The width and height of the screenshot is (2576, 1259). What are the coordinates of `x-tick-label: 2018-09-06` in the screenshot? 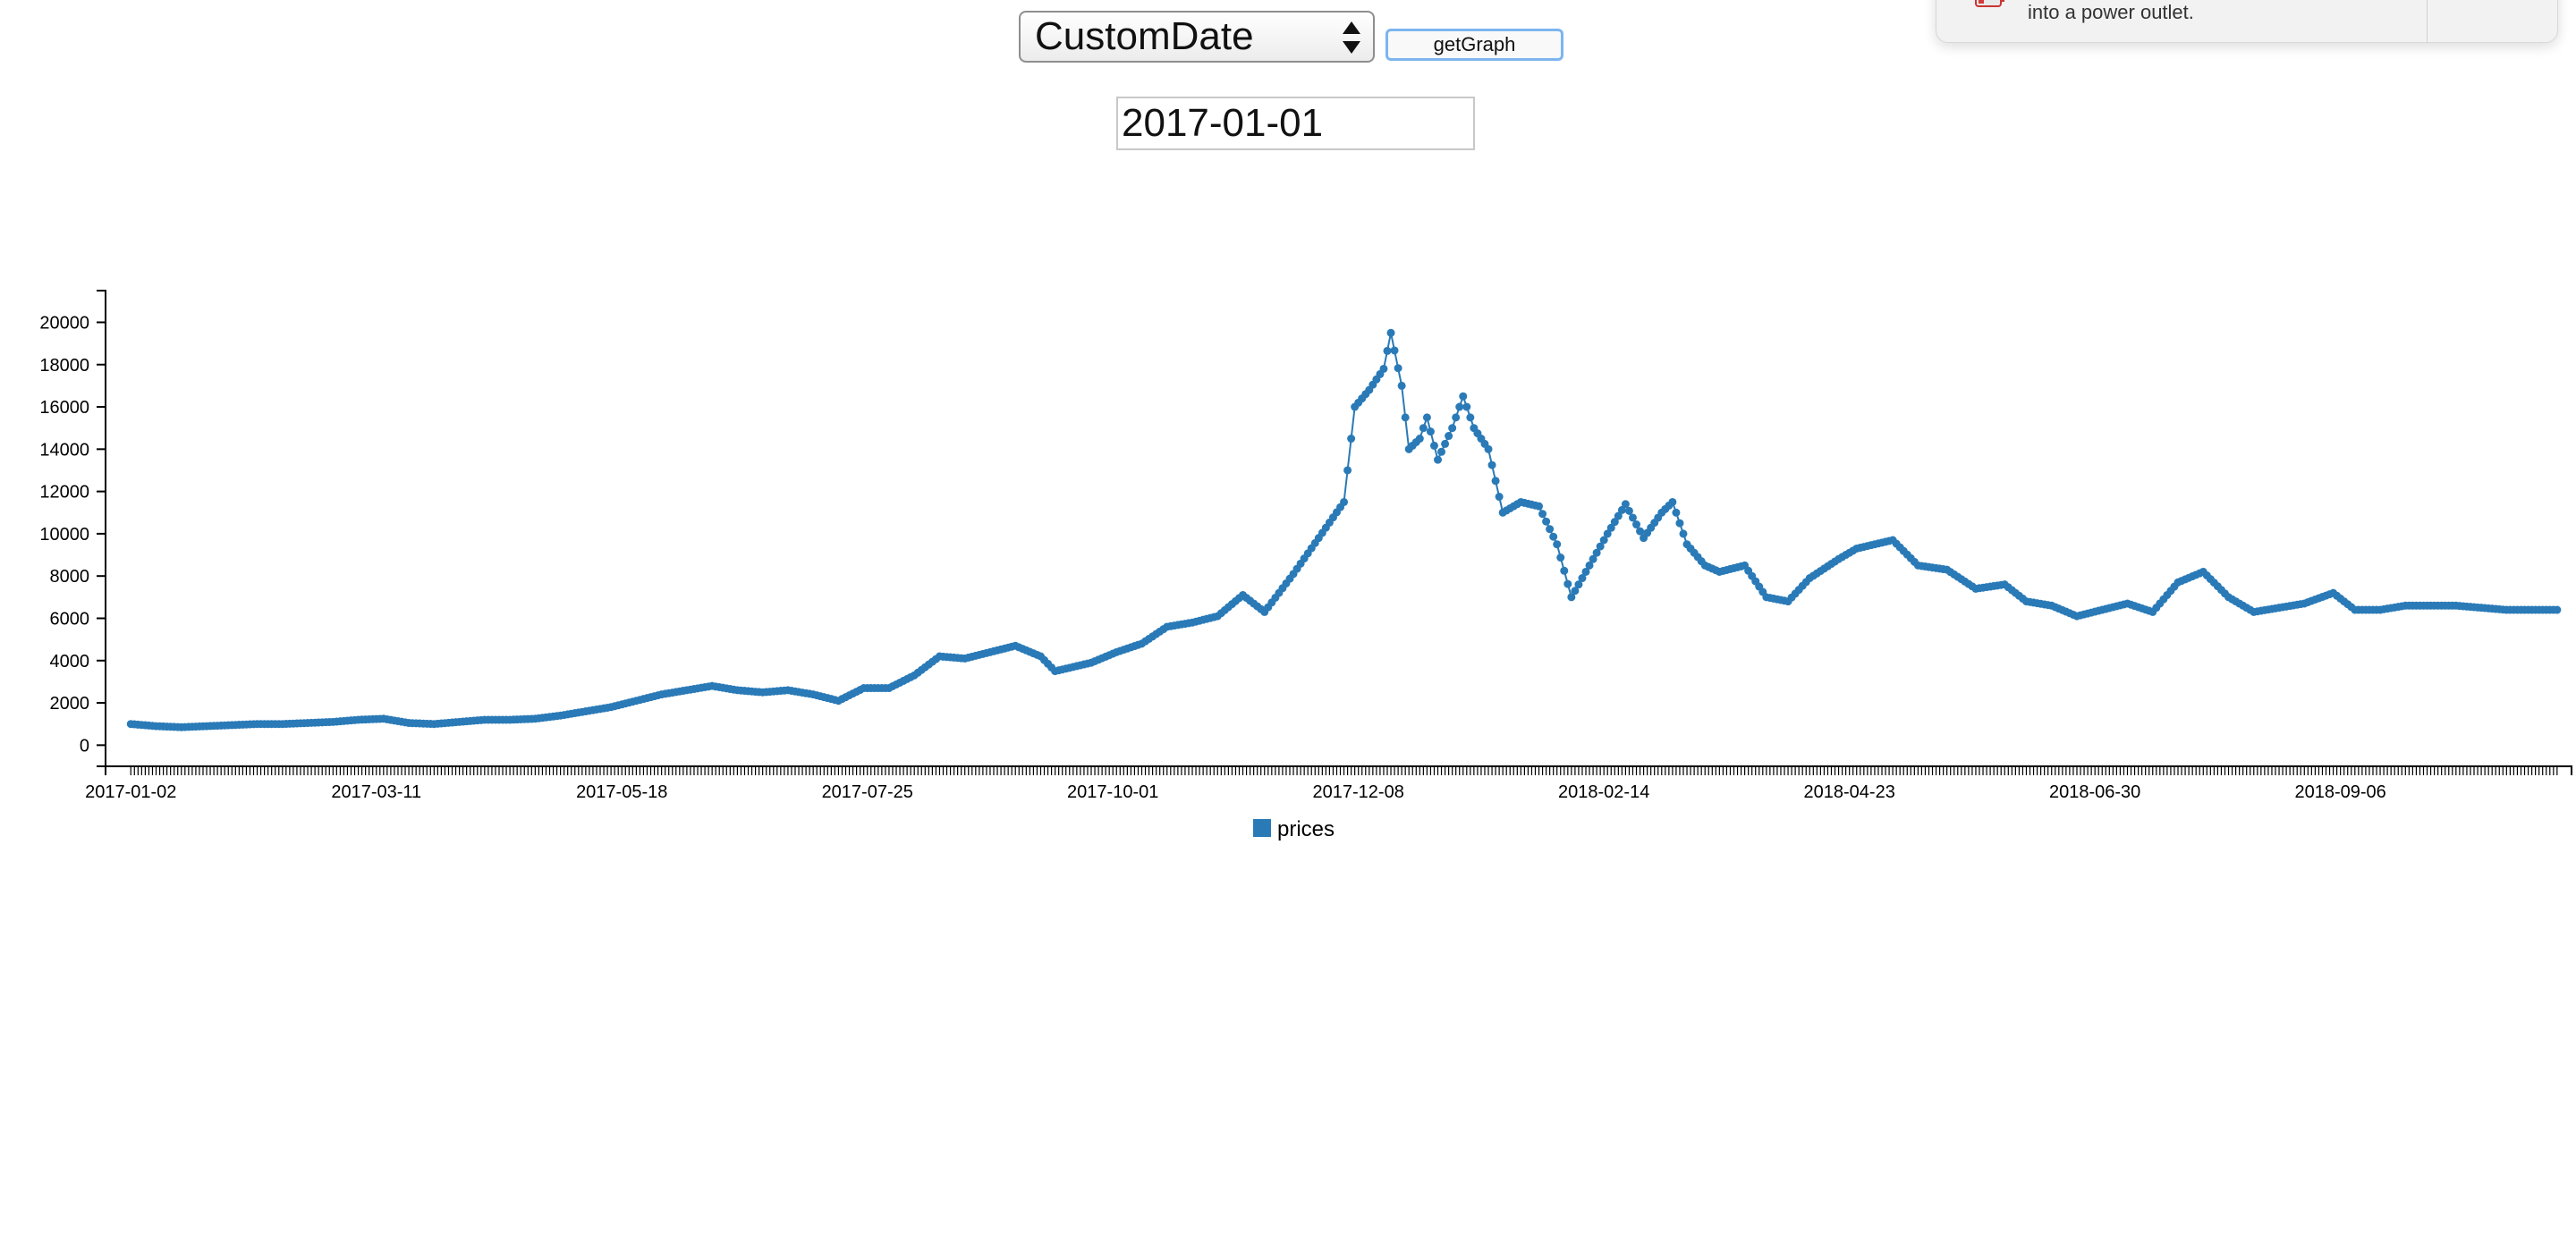 It's located at (2340, 792).